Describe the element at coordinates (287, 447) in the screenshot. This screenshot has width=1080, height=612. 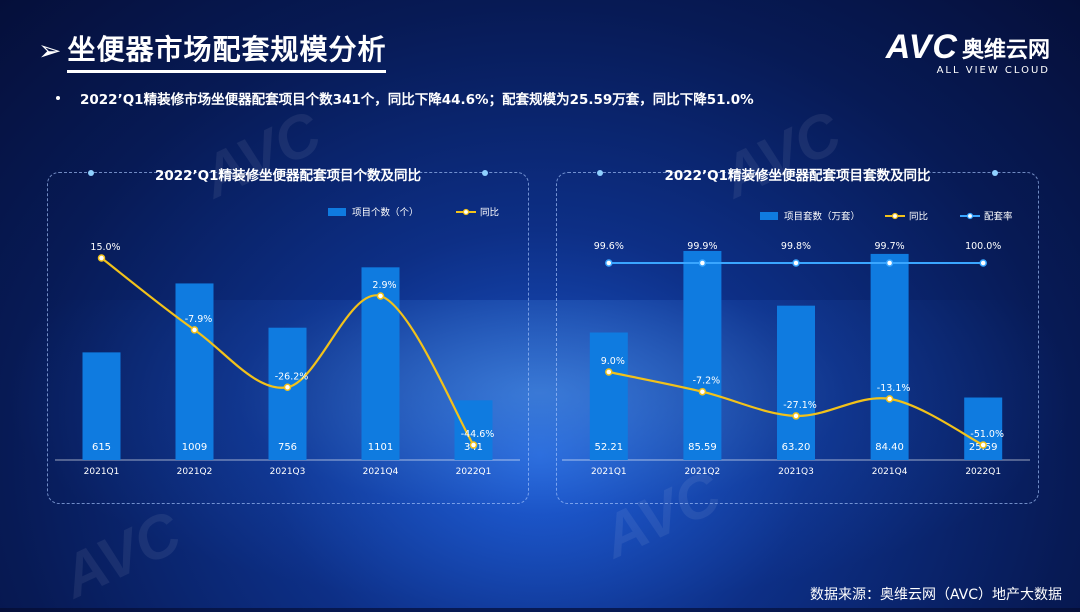
I see `bar-value-label: 756` at that location.